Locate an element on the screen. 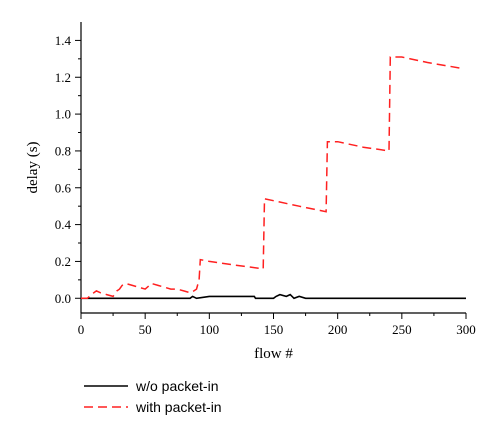 The image size is (500, 438). series-line-wo-packet-in is located at coordinates (273, 296).